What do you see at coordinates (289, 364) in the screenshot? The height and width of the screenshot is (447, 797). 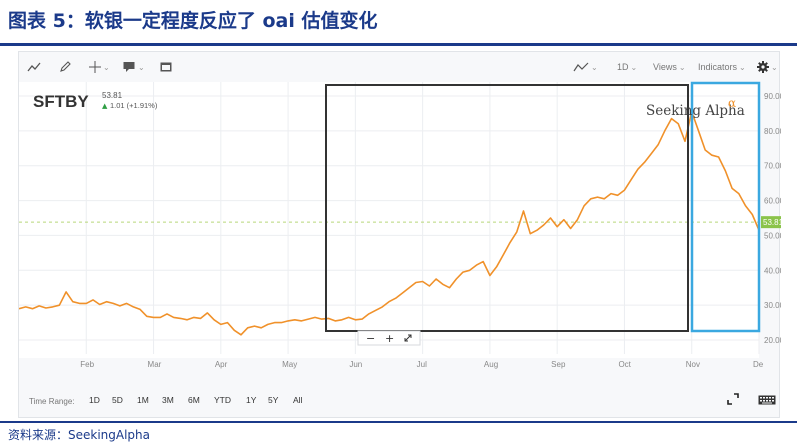 I see `x-tick-label: May` at bounding box center [289, 364].